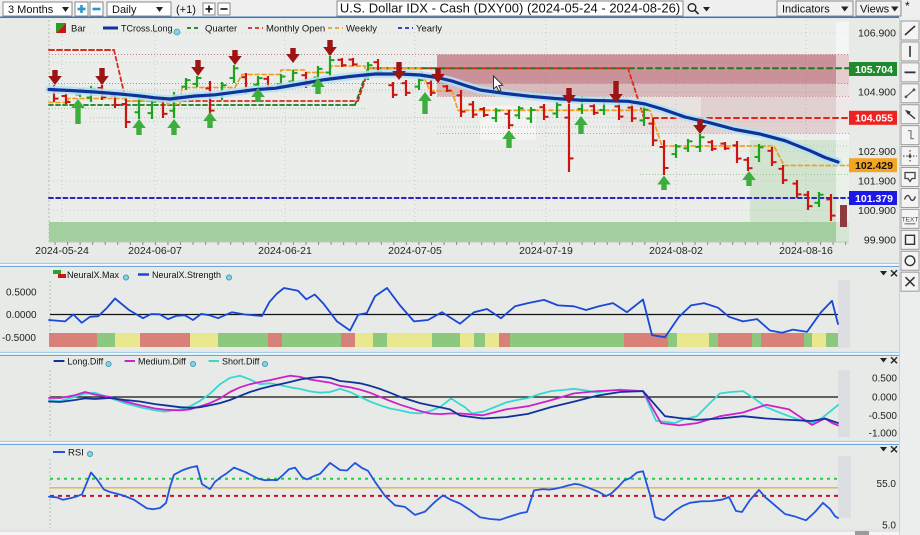 The height and width of the screenshot is (535, 920). I want to click on svg-text: 106.900, so click(877, 34).